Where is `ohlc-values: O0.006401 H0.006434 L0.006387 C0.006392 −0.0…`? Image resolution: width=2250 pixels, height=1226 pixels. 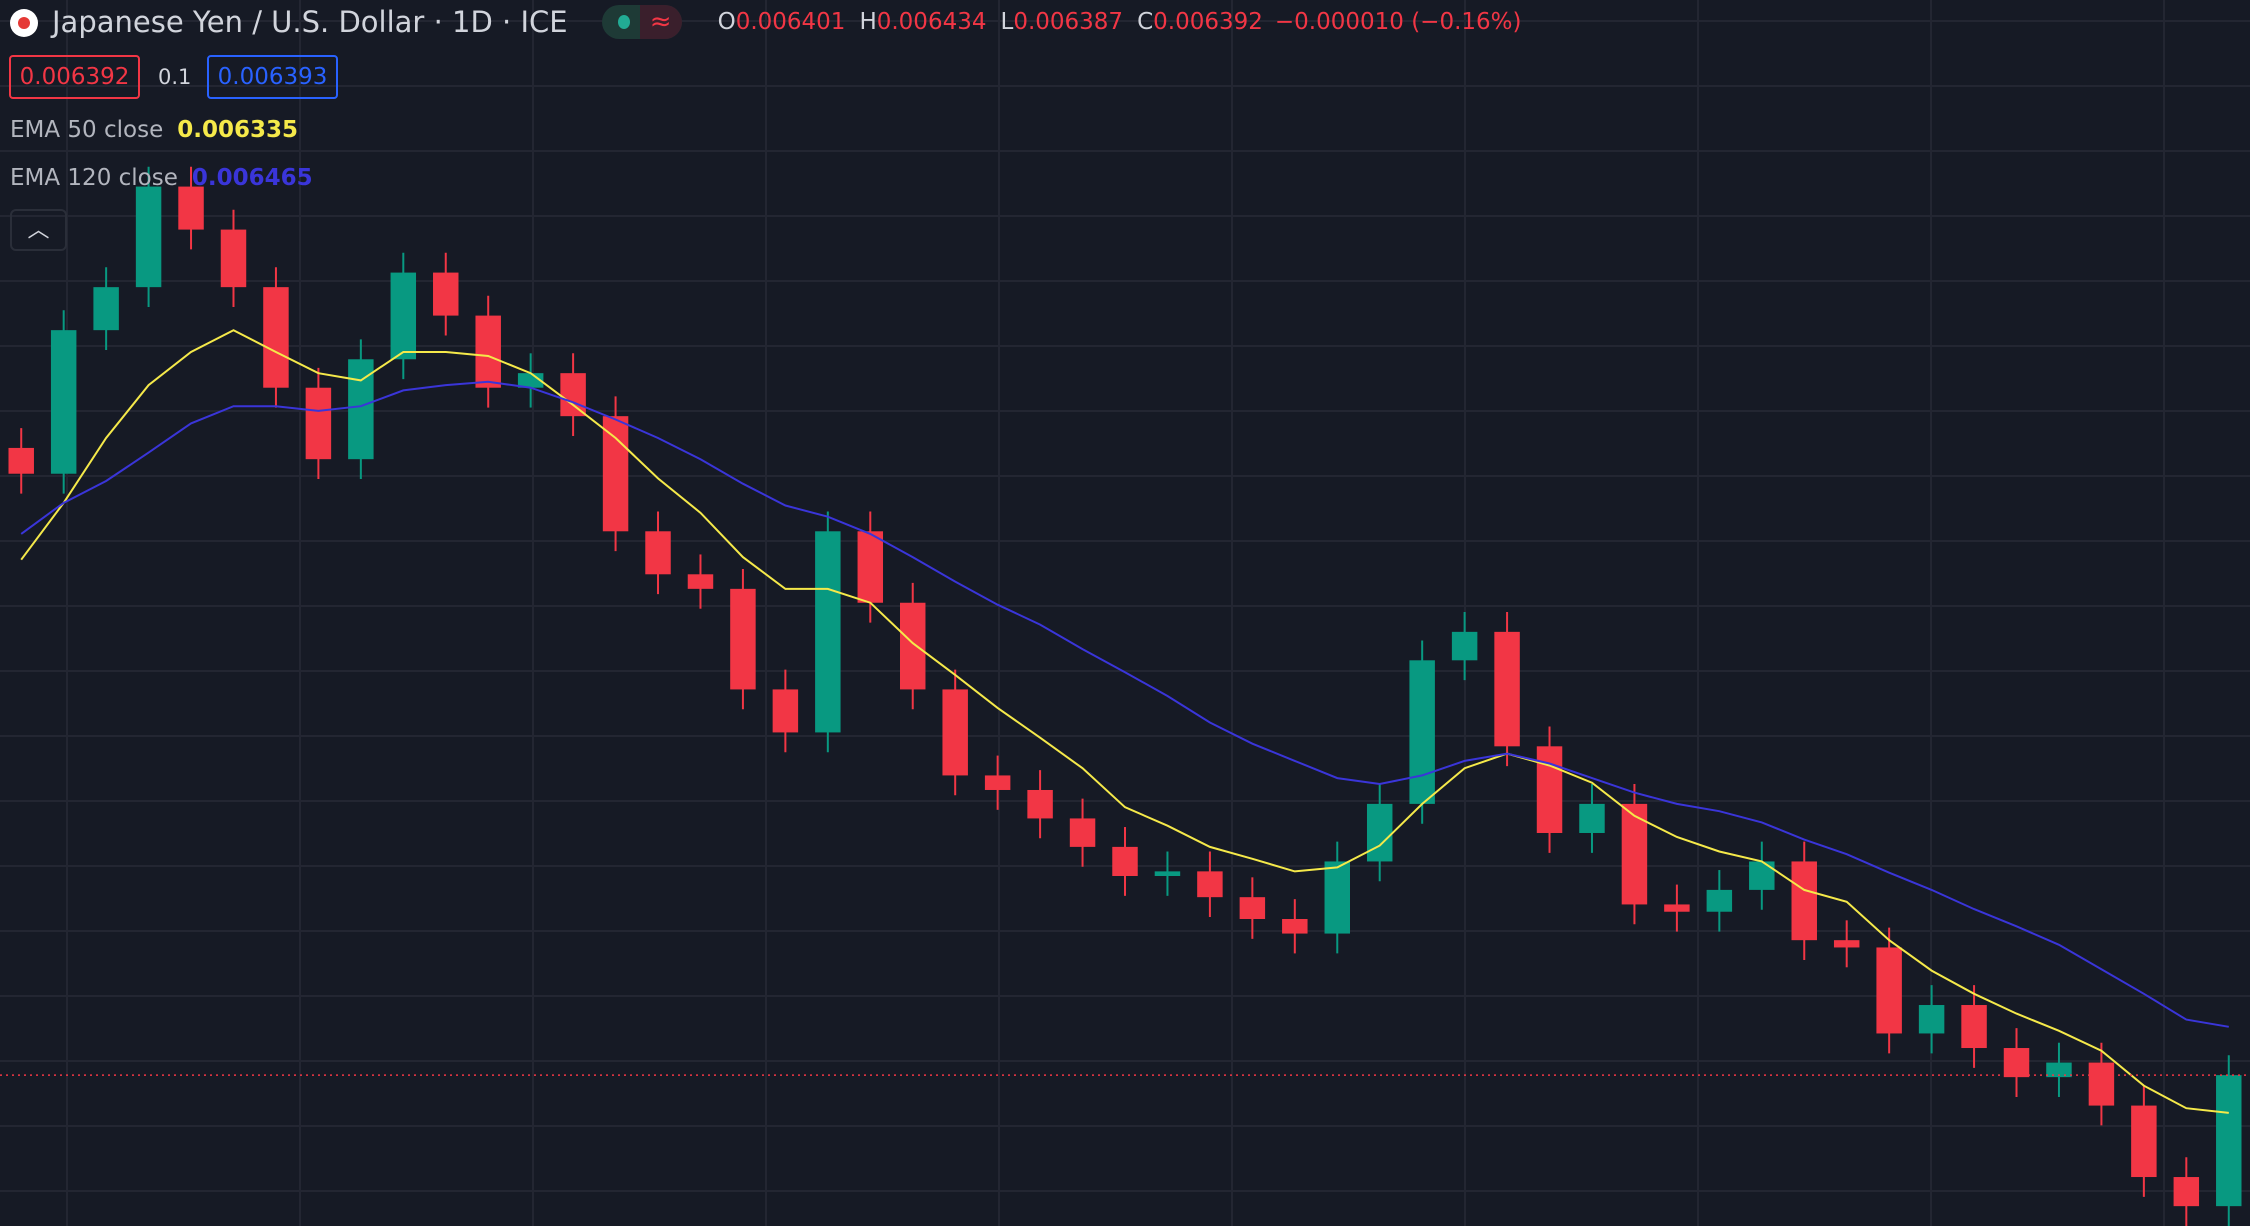
ohlc-values: O0.006401 H0.006434 L0.006387 C0.006392 −0.0… is located at coordinates (1120, 22).